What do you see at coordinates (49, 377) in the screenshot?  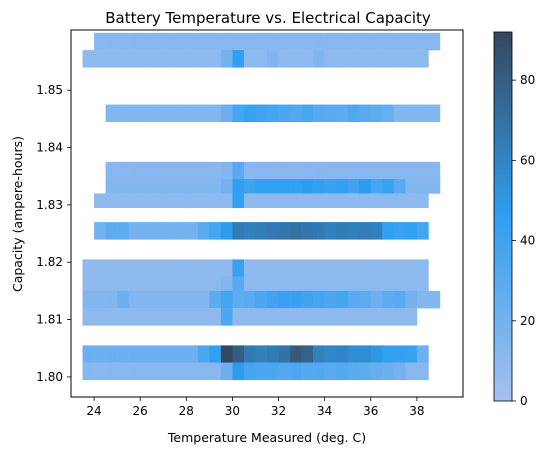 I see `y-tick-label: 1.80` at bounding box center [49, 377].